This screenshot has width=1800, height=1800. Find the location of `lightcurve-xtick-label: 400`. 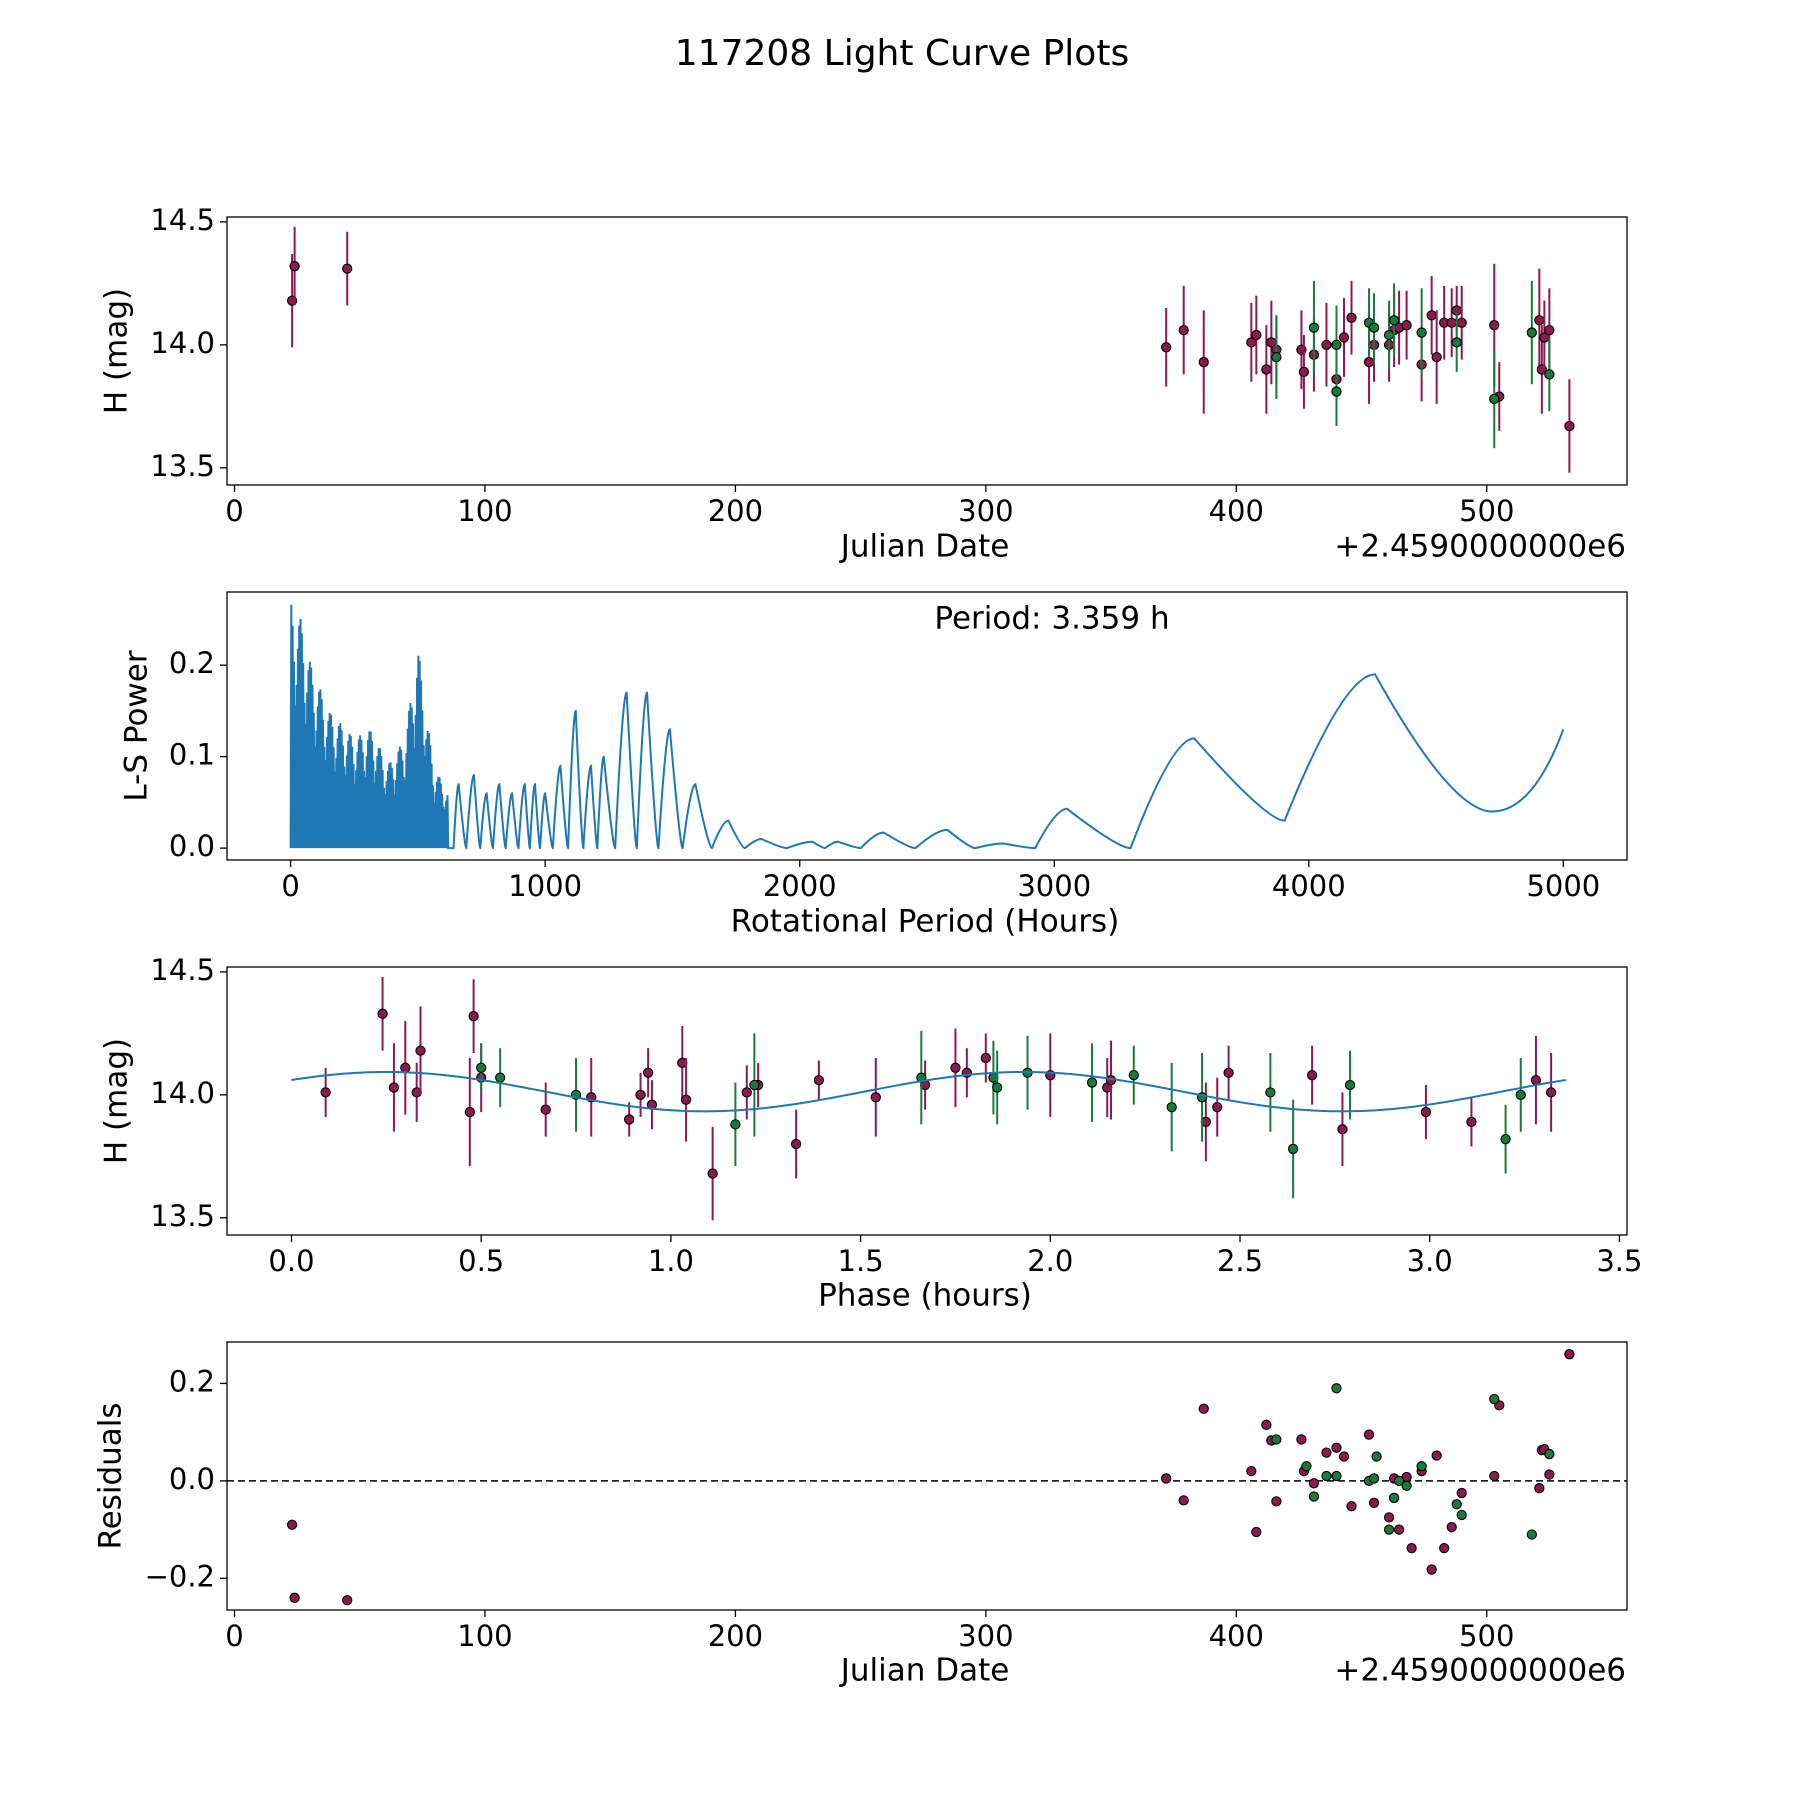

lightcurve-xtick-label: 400 is located at coordinates (1236, 511).